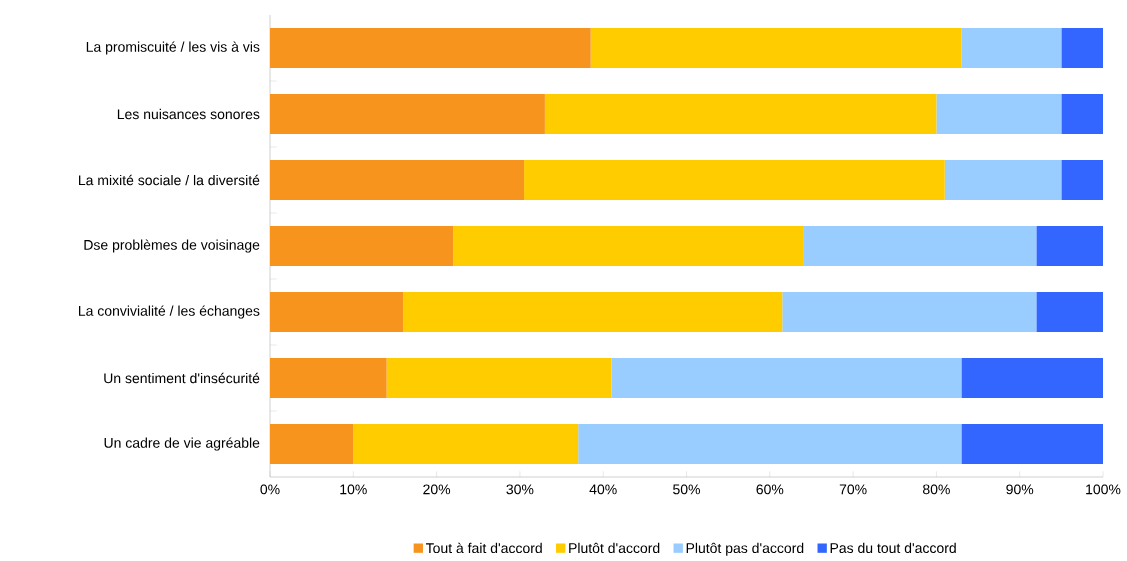 This screenshot has width=1127, height=561. I want to click on y-tick-label: Les nuisances sonores, so click(188, 114).